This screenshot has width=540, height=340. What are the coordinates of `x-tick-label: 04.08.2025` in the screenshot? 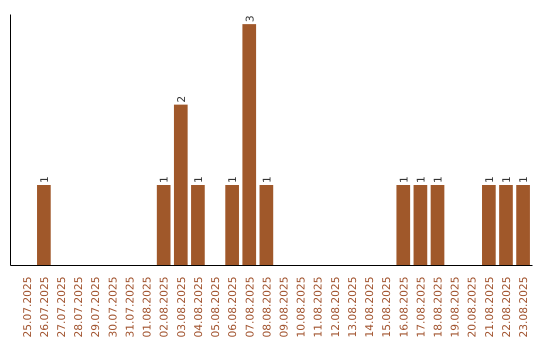 It's located at (198, 307).